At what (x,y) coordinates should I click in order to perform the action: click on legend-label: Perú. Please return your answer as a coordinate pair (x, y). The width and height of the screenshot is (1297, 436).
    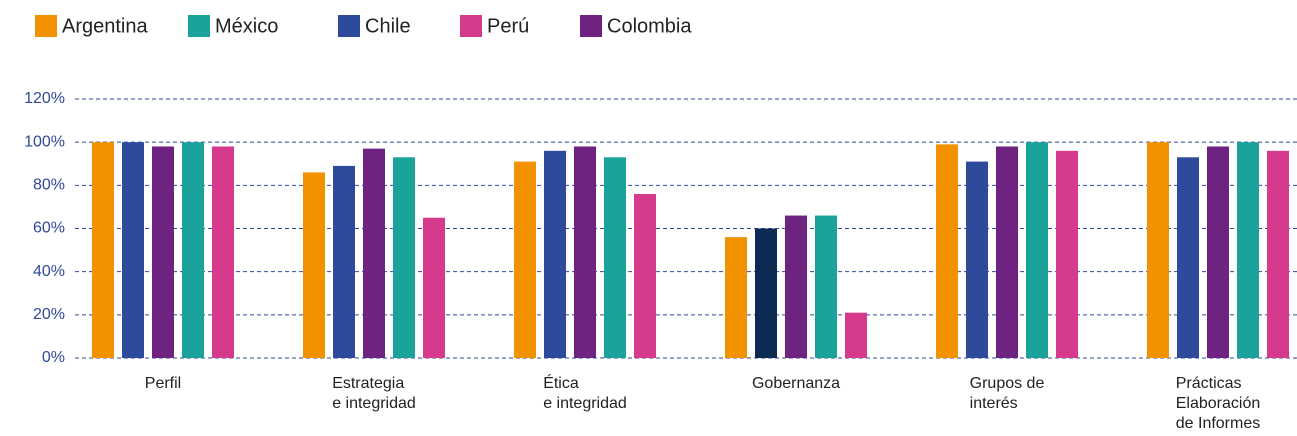
    Looking at the image, I should click on (508, 26).